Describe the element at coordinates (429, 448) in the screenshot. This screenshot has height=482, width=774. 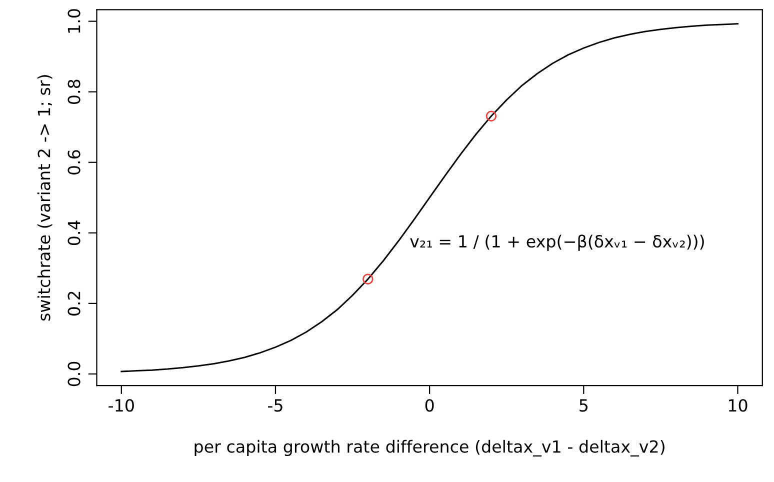
I see `x-axis-title: per capita growth rate difference (deltax_v1 - deltax_v2)` at that location.